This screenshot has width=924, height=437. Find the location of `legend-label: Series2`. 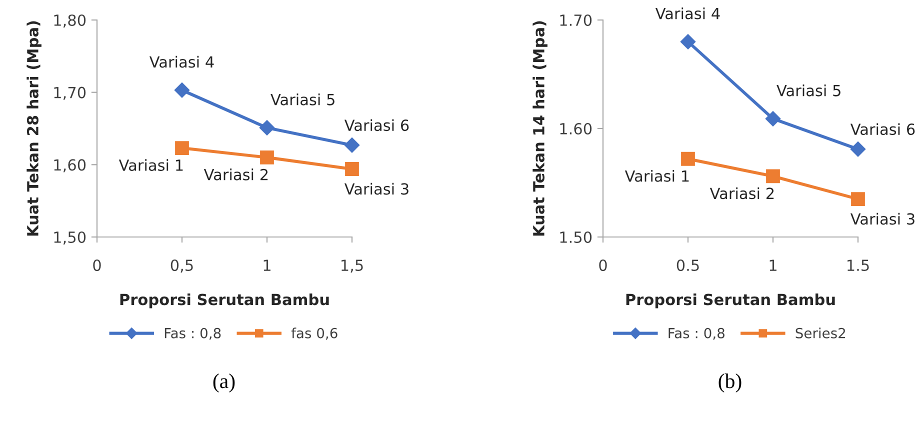

legend-label: Series2 is located at coordinates (821, 333).